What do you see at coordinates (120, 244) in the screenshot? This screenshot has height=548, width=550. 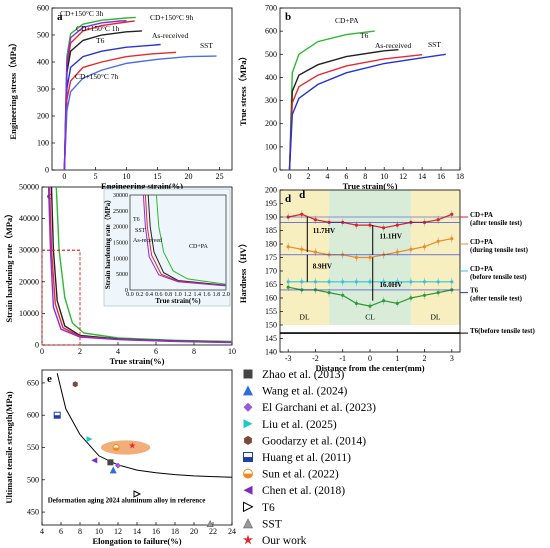 I see `inset-y-tick-label: 15000` at bounding box center [120, 244].